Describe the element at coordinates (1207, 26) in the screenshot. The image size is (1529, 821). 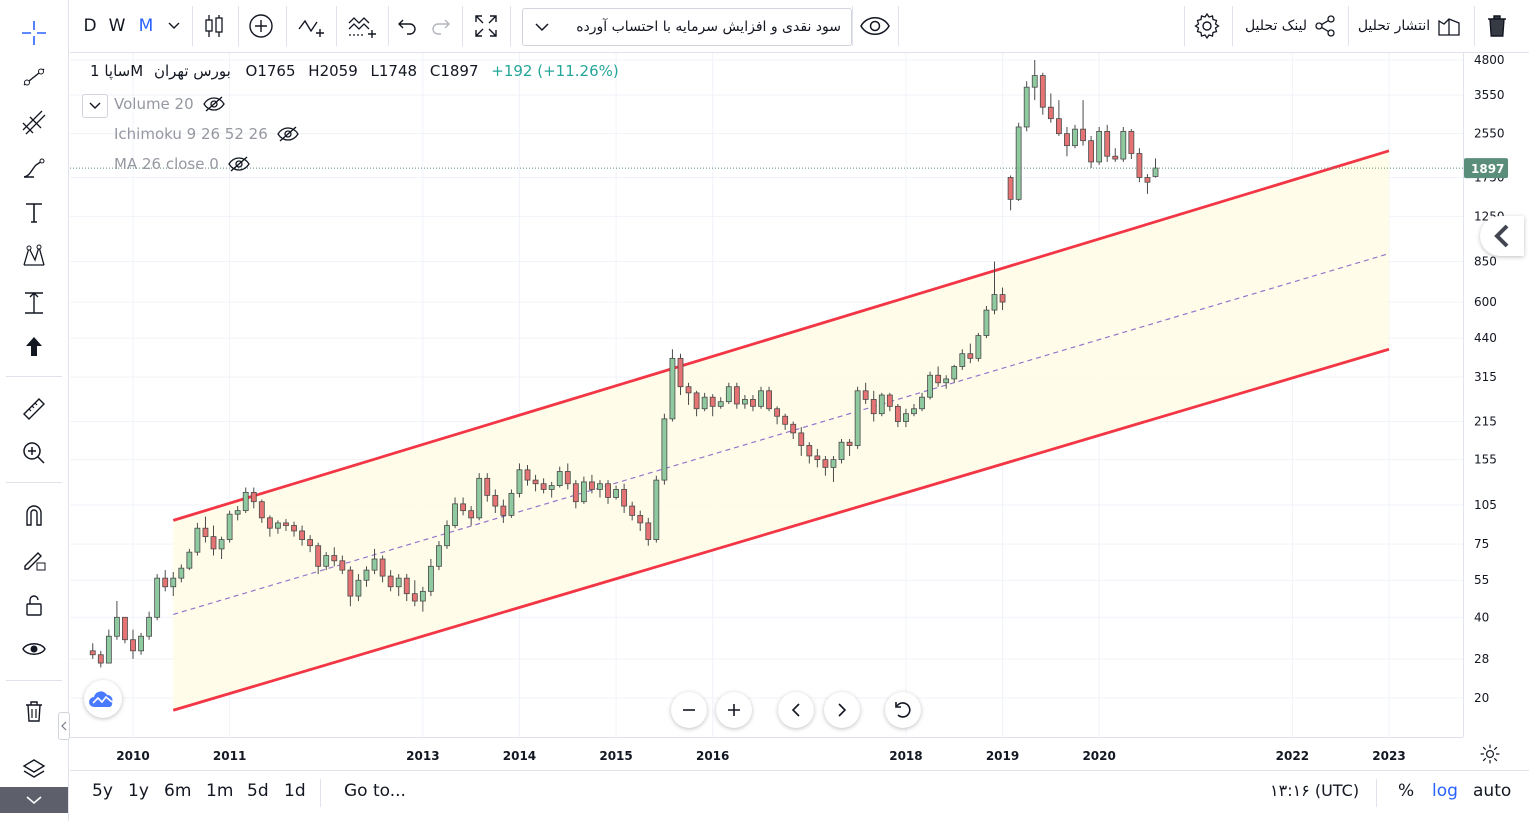
I see `settings-gear-icon` at that location.